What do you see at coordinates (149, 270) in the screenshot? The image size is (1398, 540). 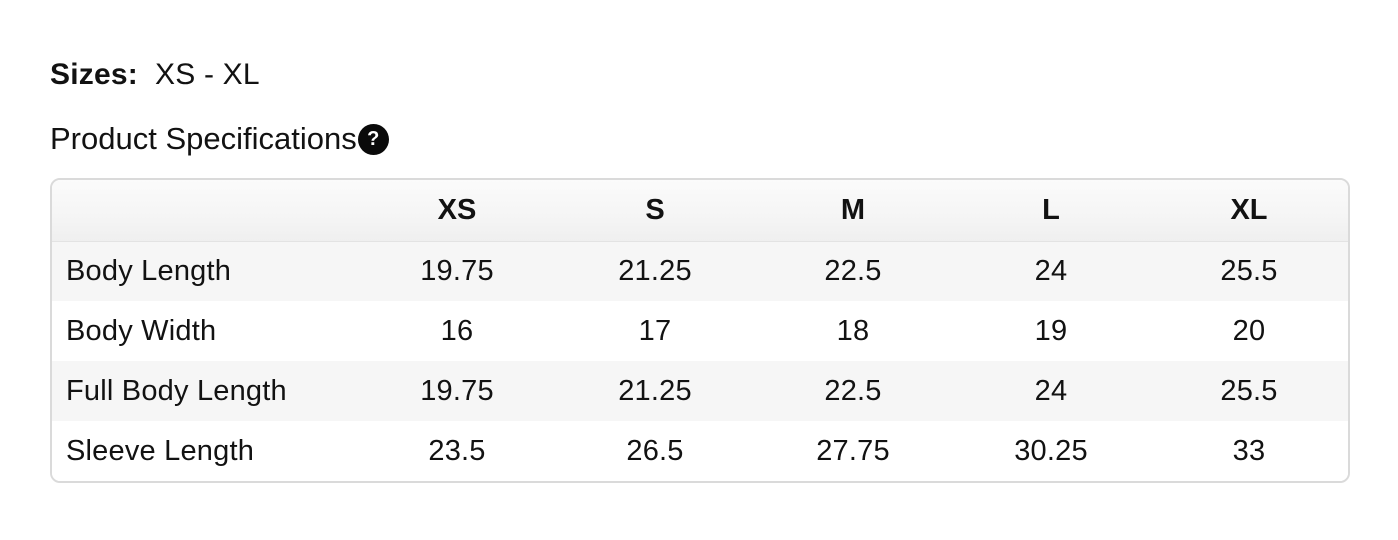 I see `row-label: Body Length` at bounding box center [149, 270].